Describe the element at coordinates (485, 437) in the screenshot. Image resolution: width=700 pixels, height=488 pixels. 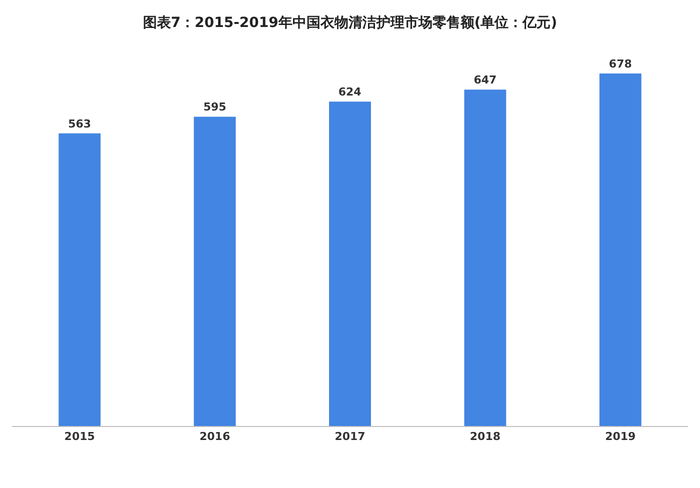
I see `x-tick-label: 2018` at that location.